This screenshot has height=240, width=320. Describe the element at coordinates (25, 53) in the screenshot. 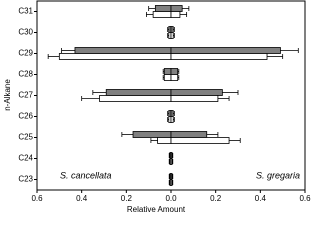

I see `y-tick-label: C29` at that location.